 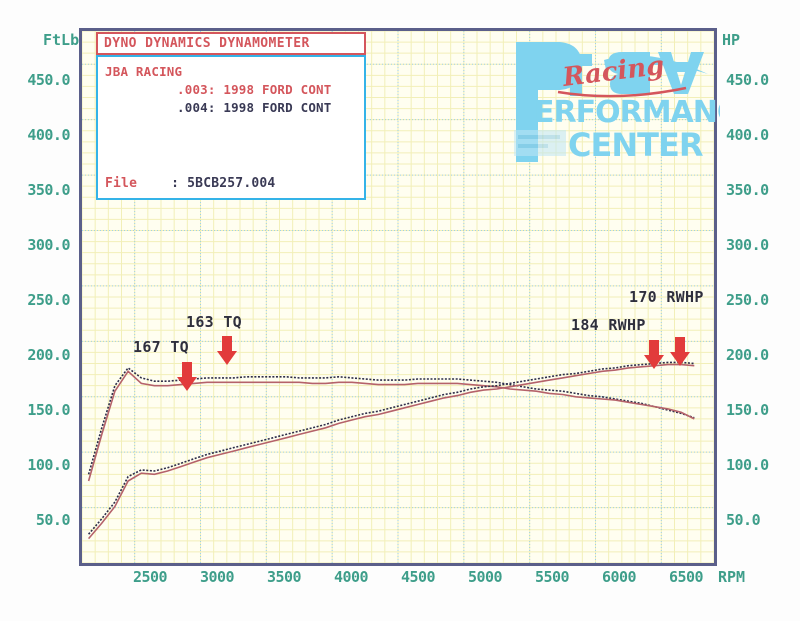 What do you see at coordinates (686, 577) in the screenshot?
I see `x-tick-6500: 6500` at bounding box center [686, 577].